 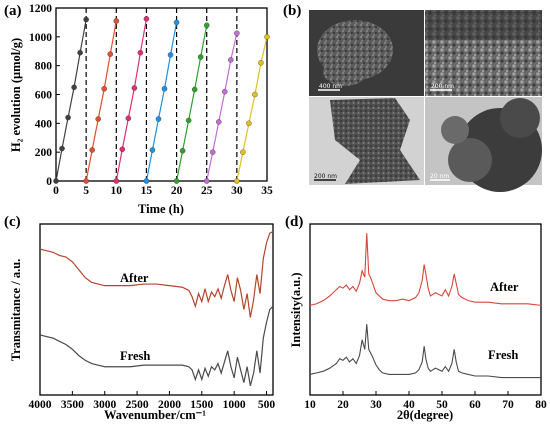 What do you see at coordinates (541, 405) in the screenshot?
I see `x-tick-label: 80` at bounding box center [541, 405].